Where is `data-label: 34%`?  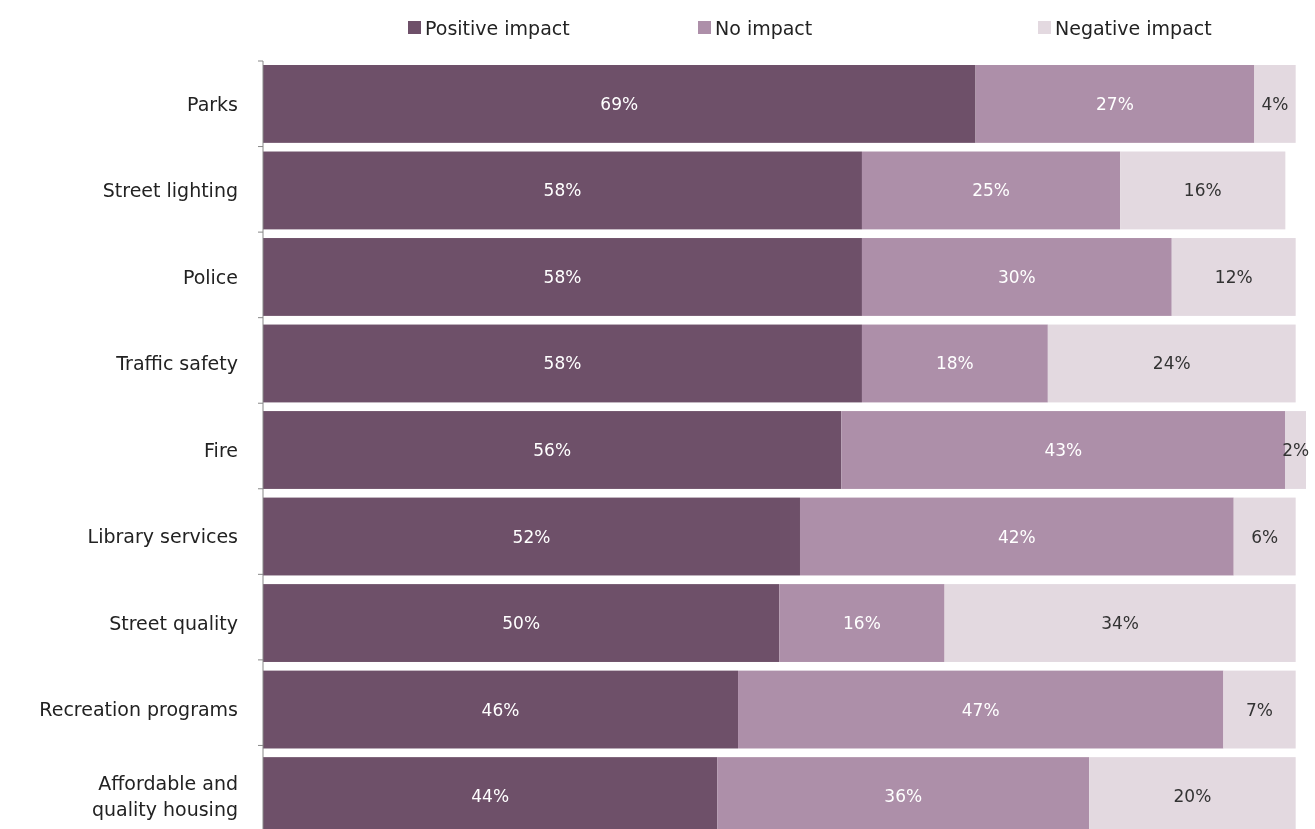
data-label: 34% is located at coordinates (1120, 623).